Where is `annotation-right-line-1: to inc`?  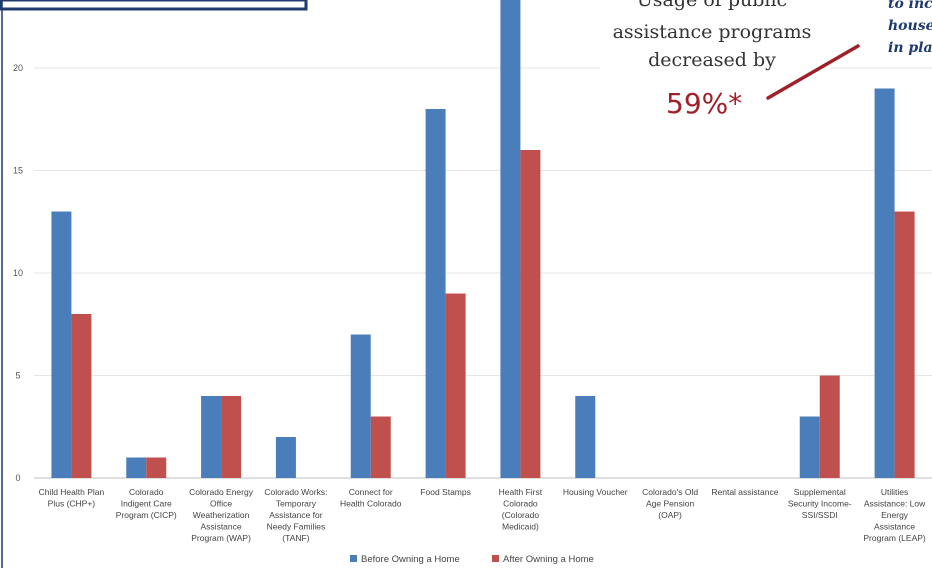
annotation-right-line-1: to inc is located at coordinates (910, 6).